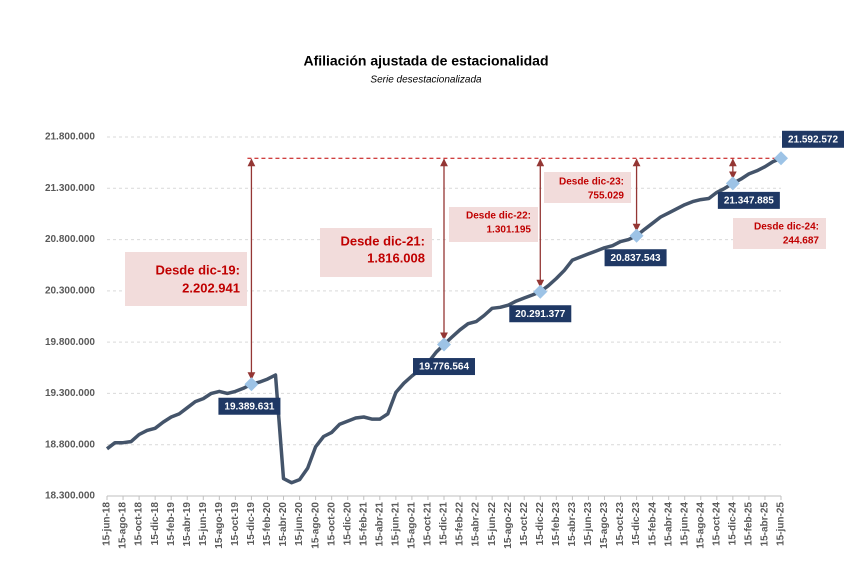  What do you see at coordinates (70, 342) in the screenshot?
I see `y-tick-label: 19.800.000` at bounding box center [70, 342].